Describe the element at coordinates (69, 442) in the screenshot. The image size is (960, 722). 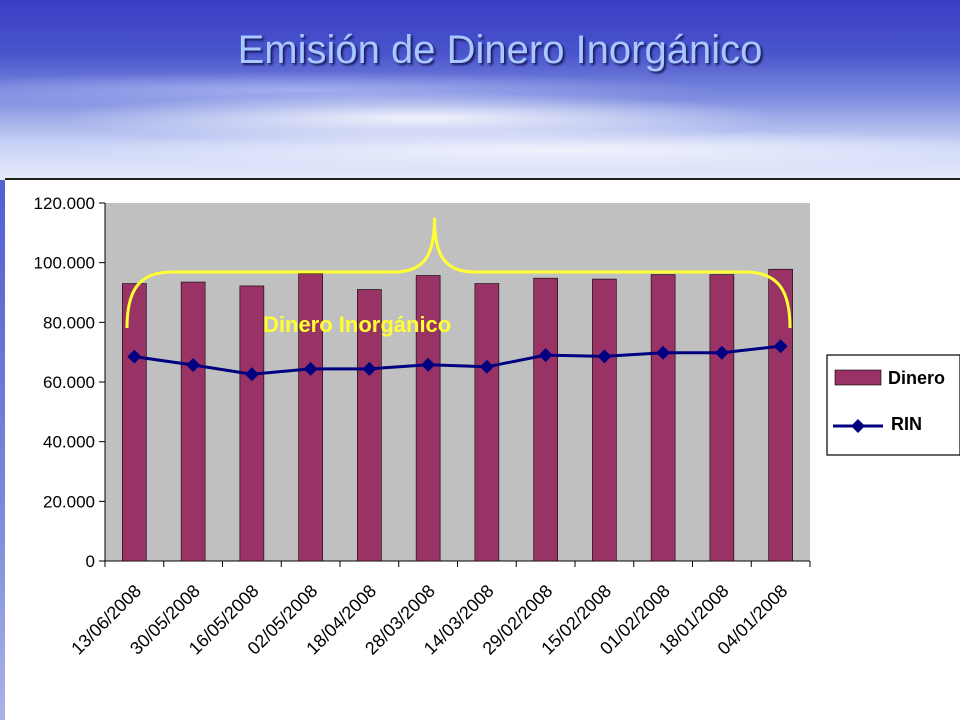
I see `y-tick-label: 40.000` at that location.